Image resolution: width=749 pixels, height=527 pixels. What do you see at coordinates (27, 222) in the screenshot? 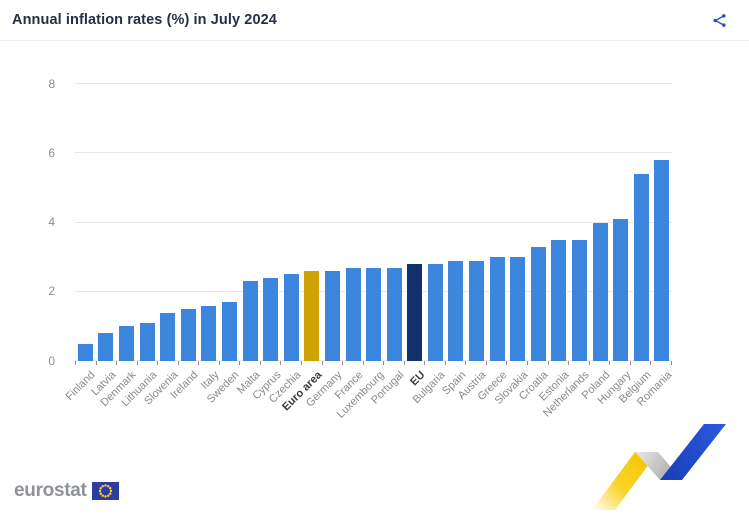
I see `y-axis: 0 2 4 6 8` at bounding box center [27, 222].